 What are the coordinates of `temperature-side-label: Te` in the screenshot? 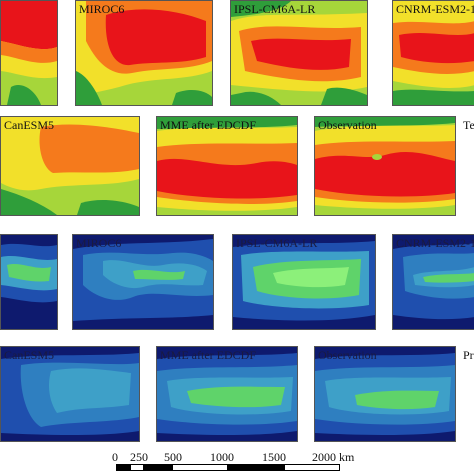 It's located at (468, 125).